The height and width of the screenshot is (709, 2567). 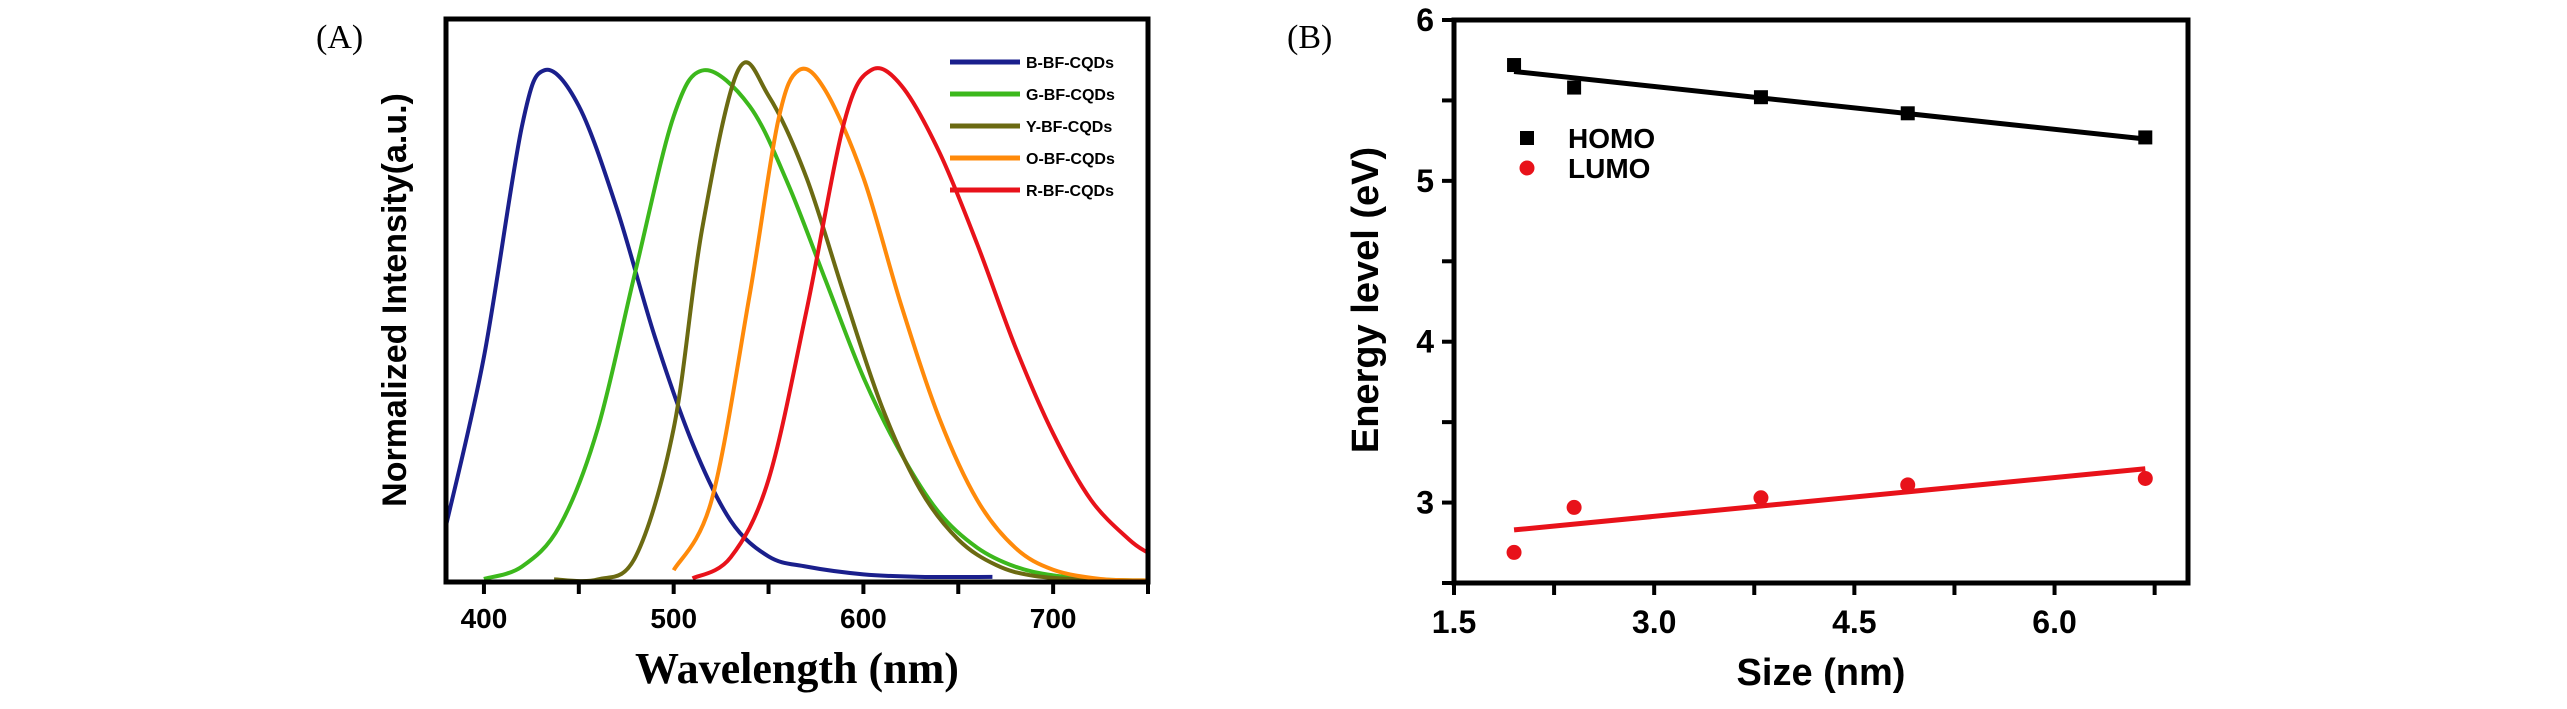 I want to click on legend-label: G-BF-CQDs, so click(x=1070, y=95).